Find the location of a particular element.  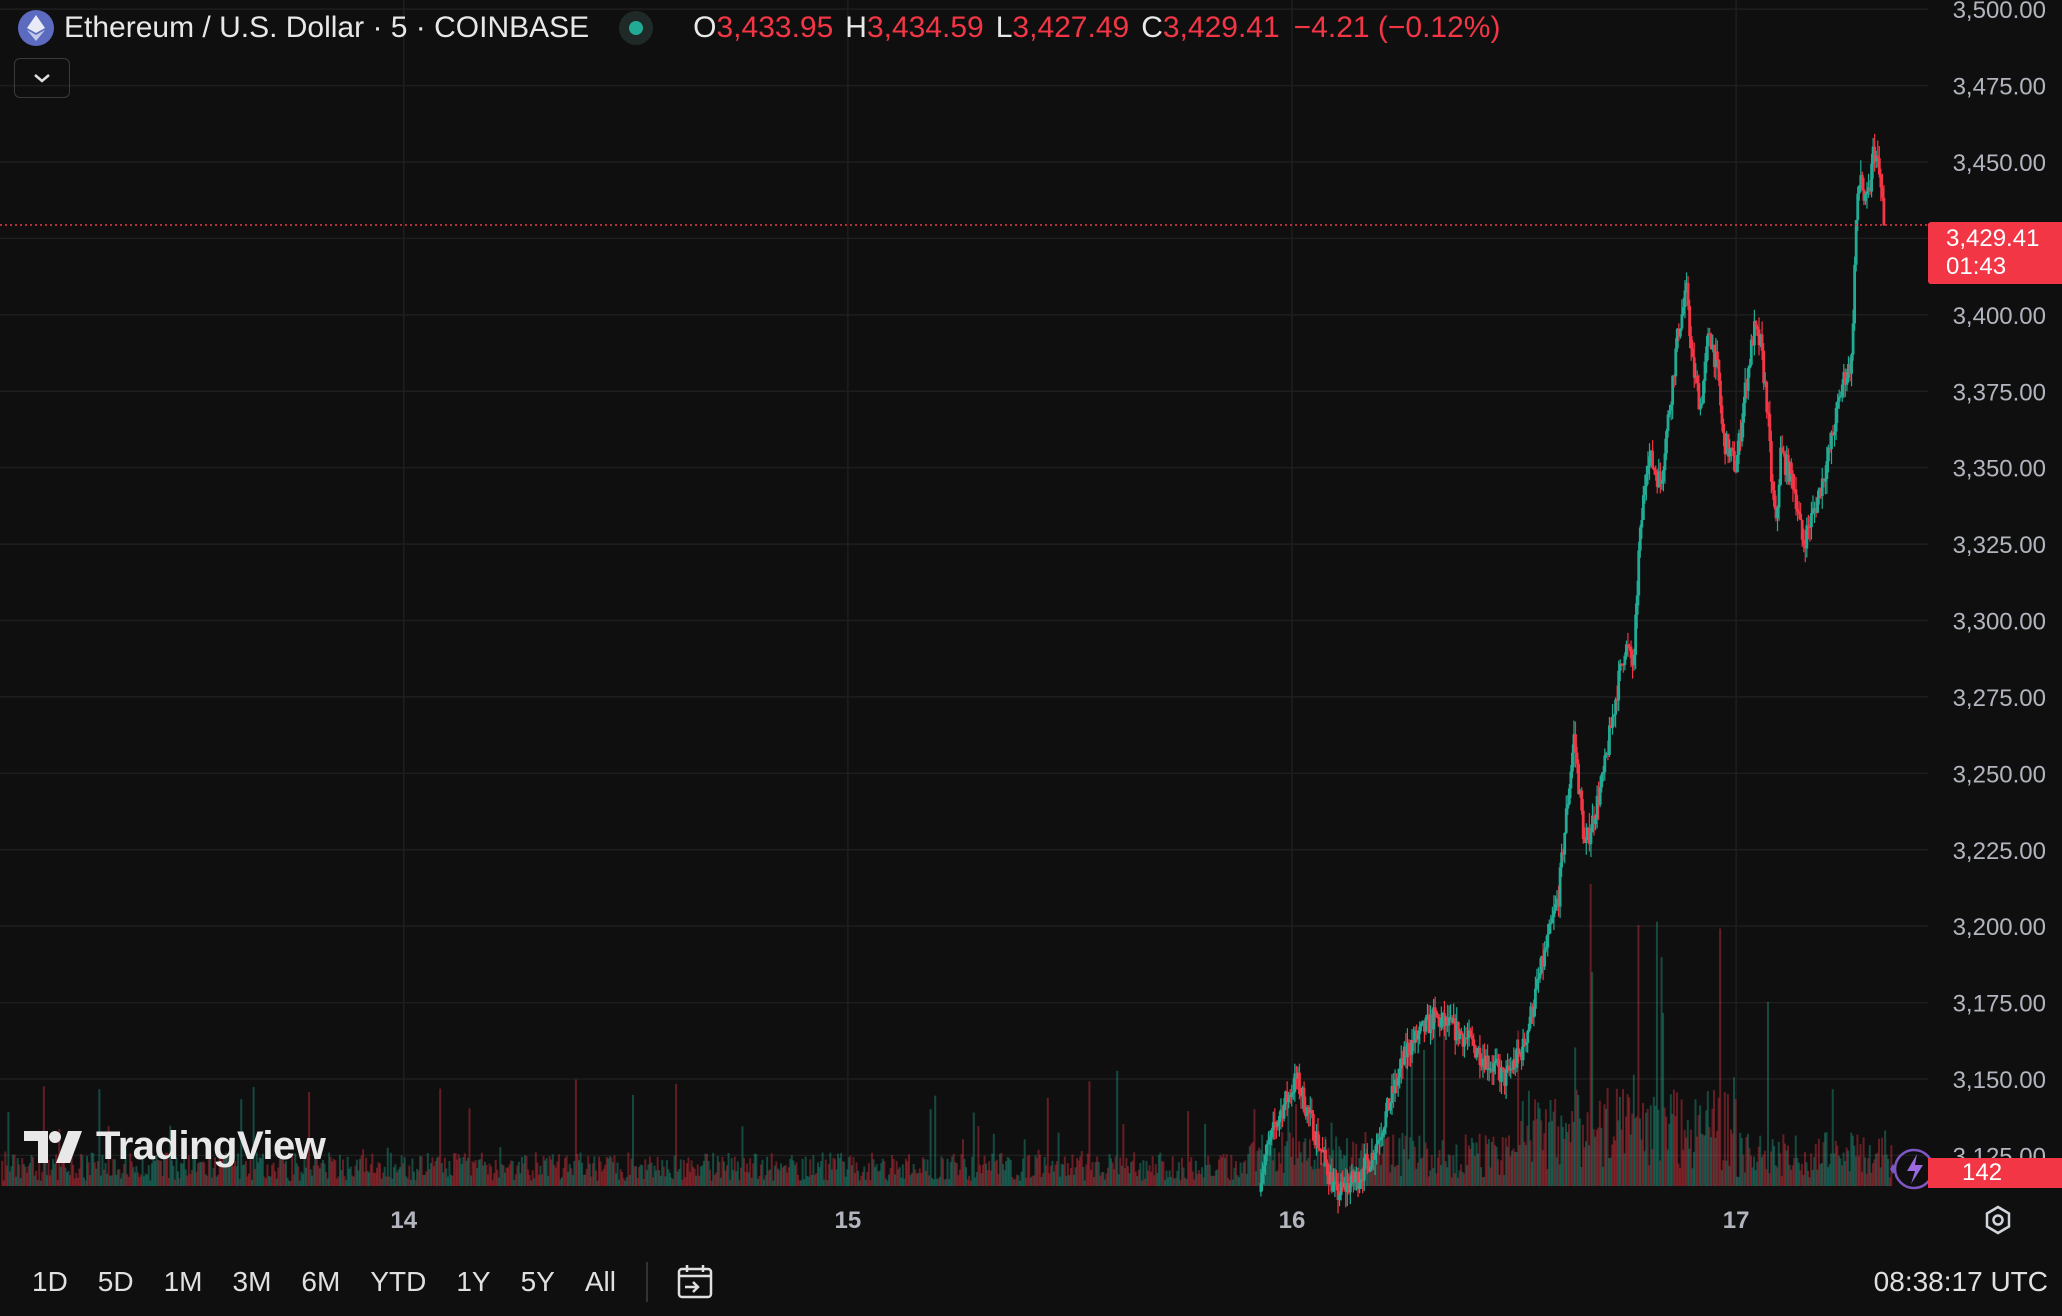

tradingview-logo: TradingView is located at coordinates (175, 1146).